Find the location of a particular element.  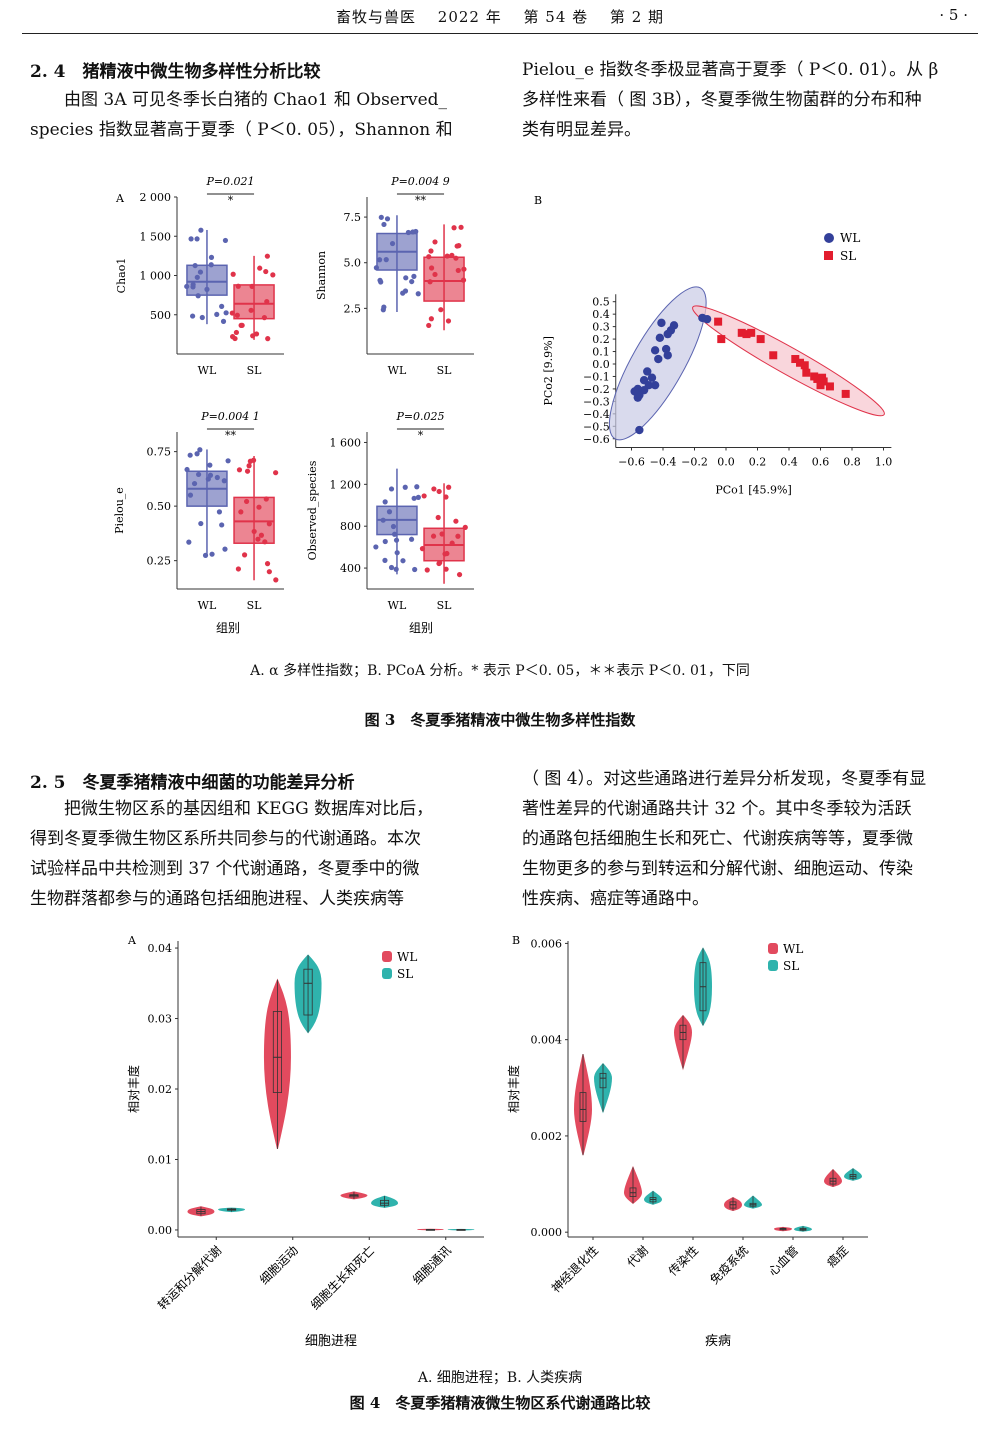

y-tick-label: 0.02 is located at coordinates (160, 1089).